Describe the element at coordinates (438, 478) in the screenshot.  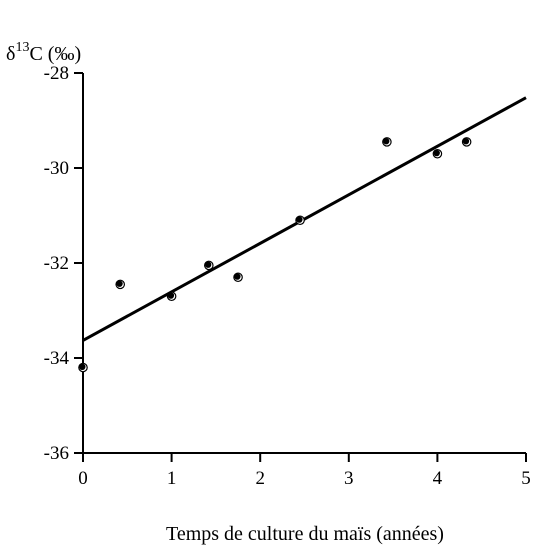
I see `x-tick-label: 4` at that location.